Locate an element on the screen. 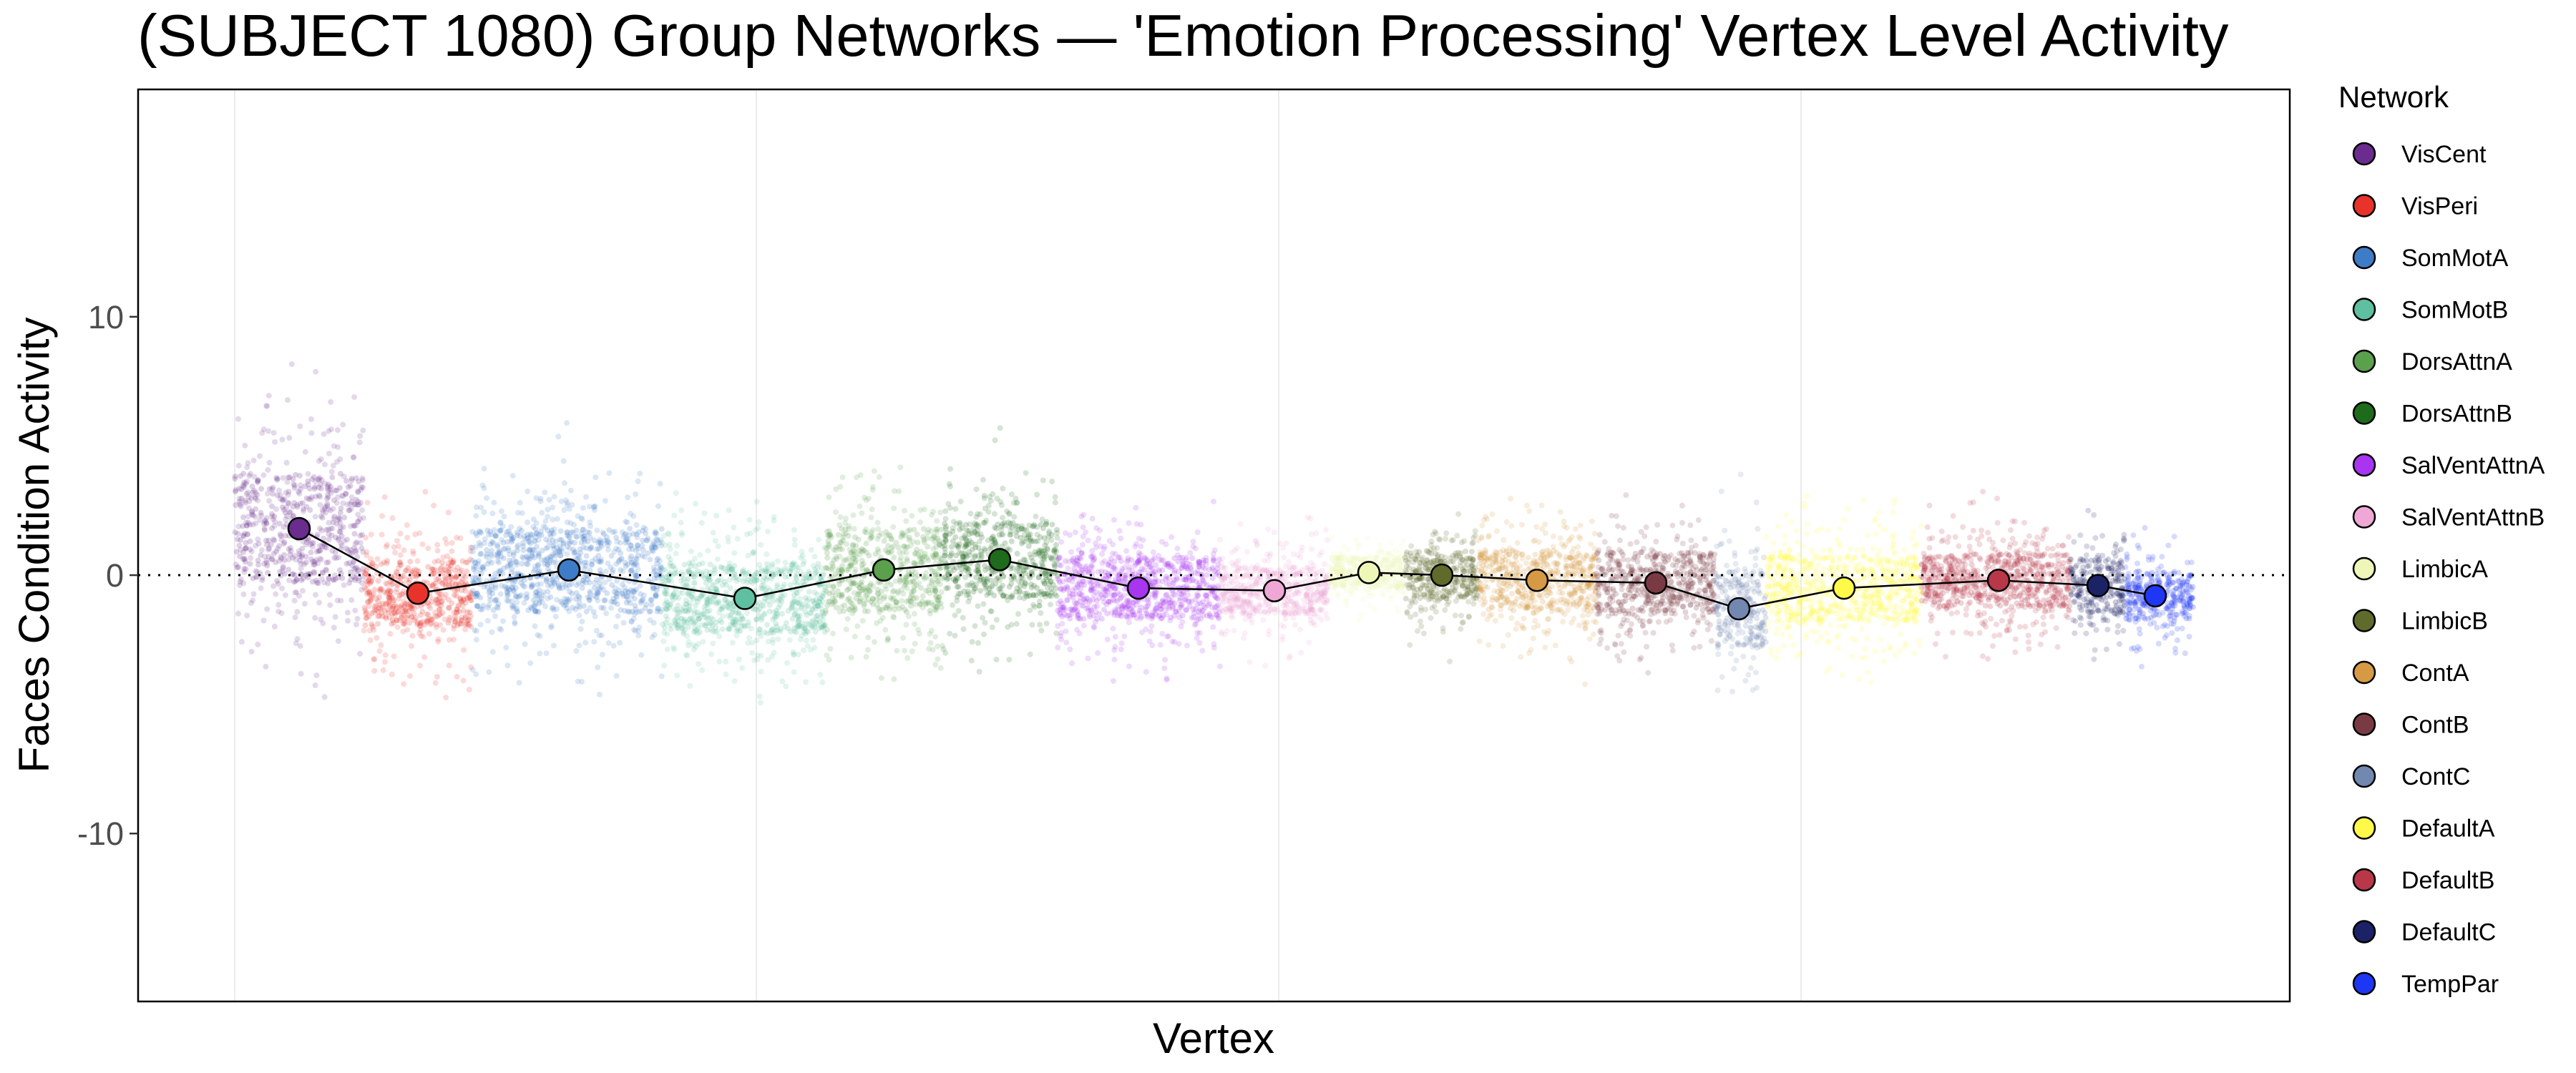 The width and height of the screenshot is (2576, 1073). legend-label: DefaultA is located at coordinates (2448, 829).